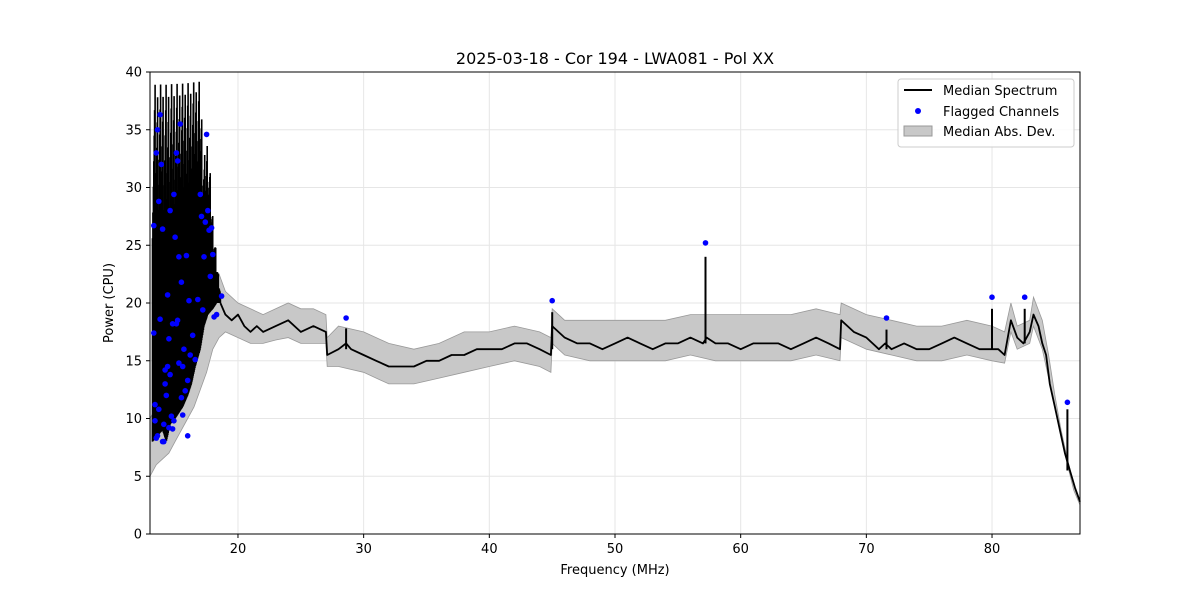 This screenshot has width=1200, height=600. Describe the element at coordinates (133, 304) in the screenshot. I see `y-tick-label: 20` at that location.